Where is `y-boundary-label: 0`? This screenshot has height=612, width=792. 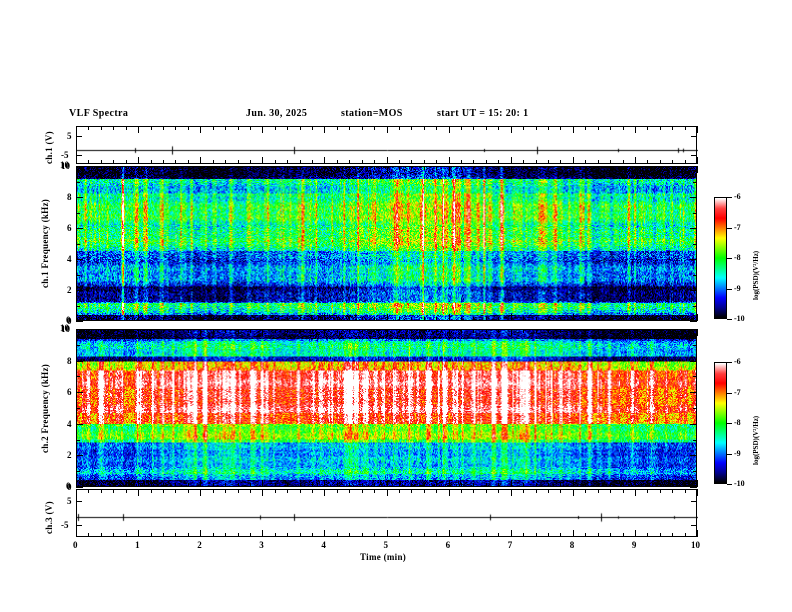 y-boundary-label: 0 is located at coordinates (68, 320).